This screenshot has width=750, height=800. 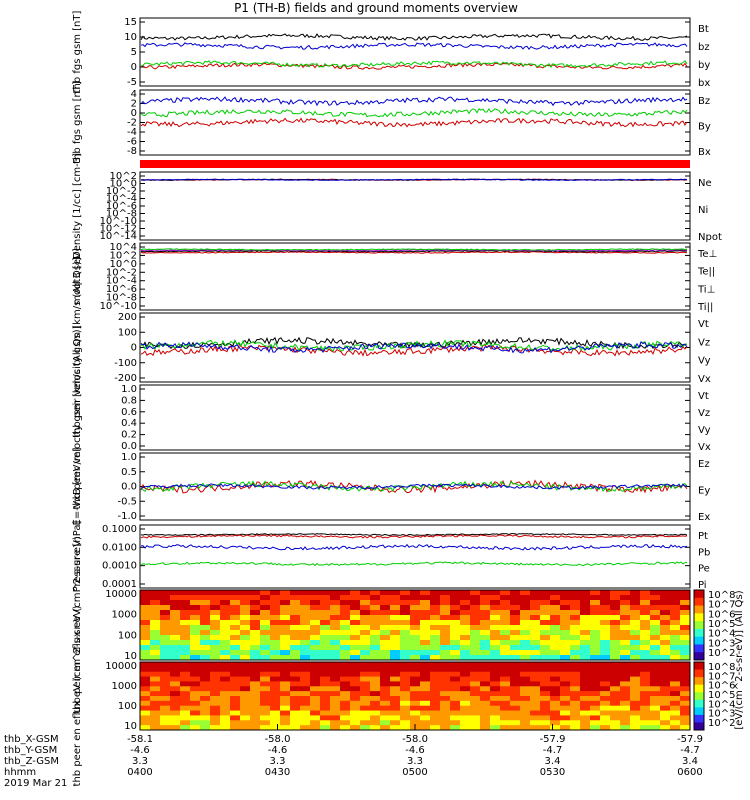 I want to click on legend-Vx: Vx, so click(x=704, y=447).